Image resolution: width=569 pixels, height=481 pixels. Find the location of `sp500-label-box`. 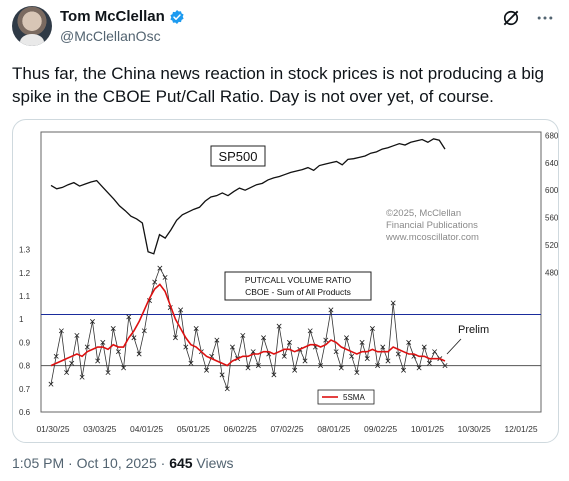

sp500-label-box is located at coordinates (238, 156).